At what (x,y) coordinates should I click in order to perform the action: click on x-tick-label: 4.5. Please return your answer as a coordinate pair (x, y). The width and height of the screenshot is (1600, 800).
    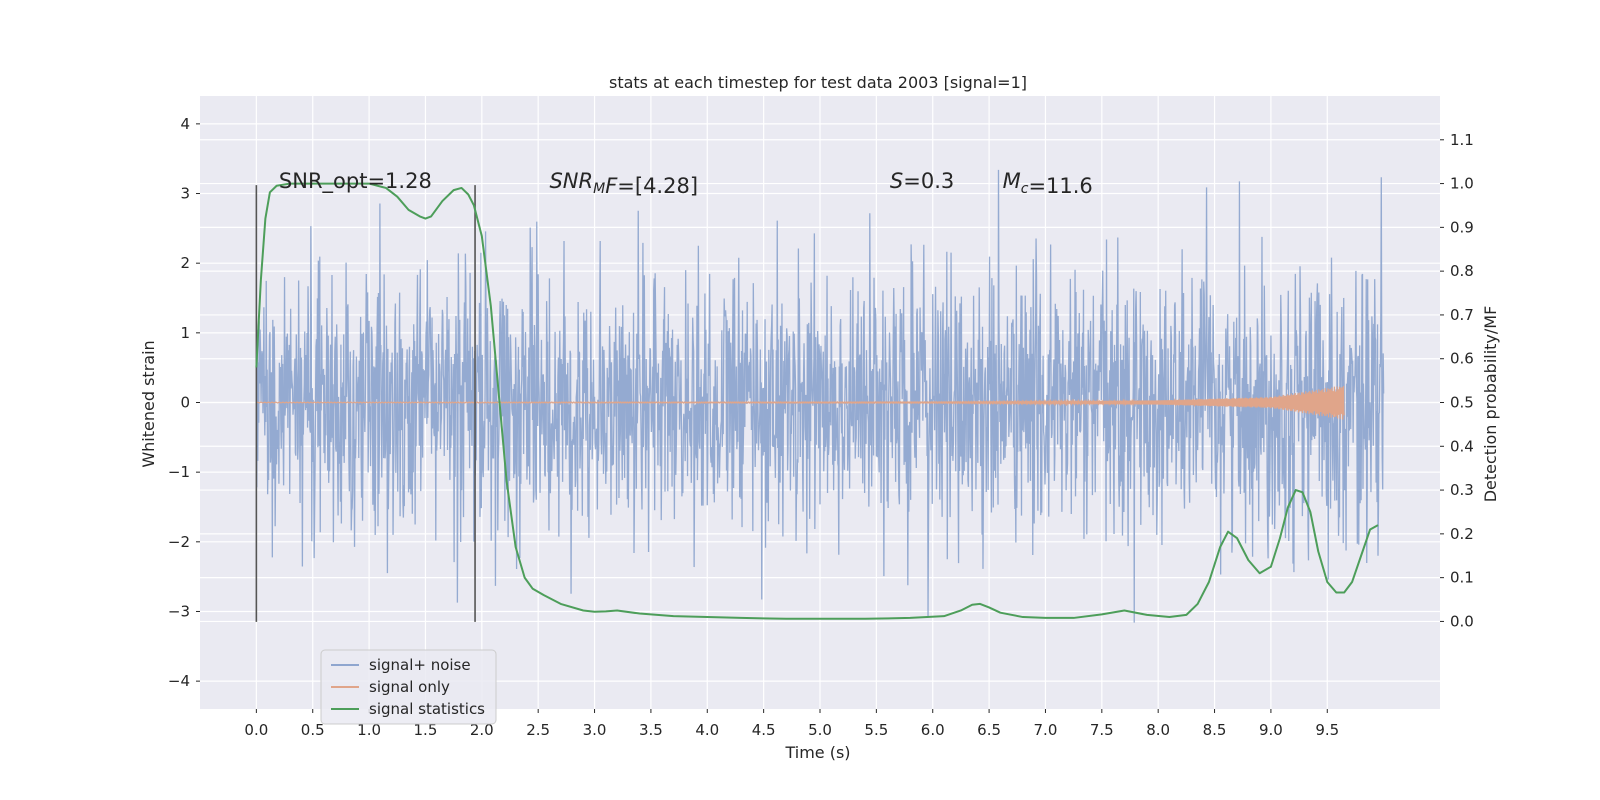
    Looking at the image, I should click on (764, 730).